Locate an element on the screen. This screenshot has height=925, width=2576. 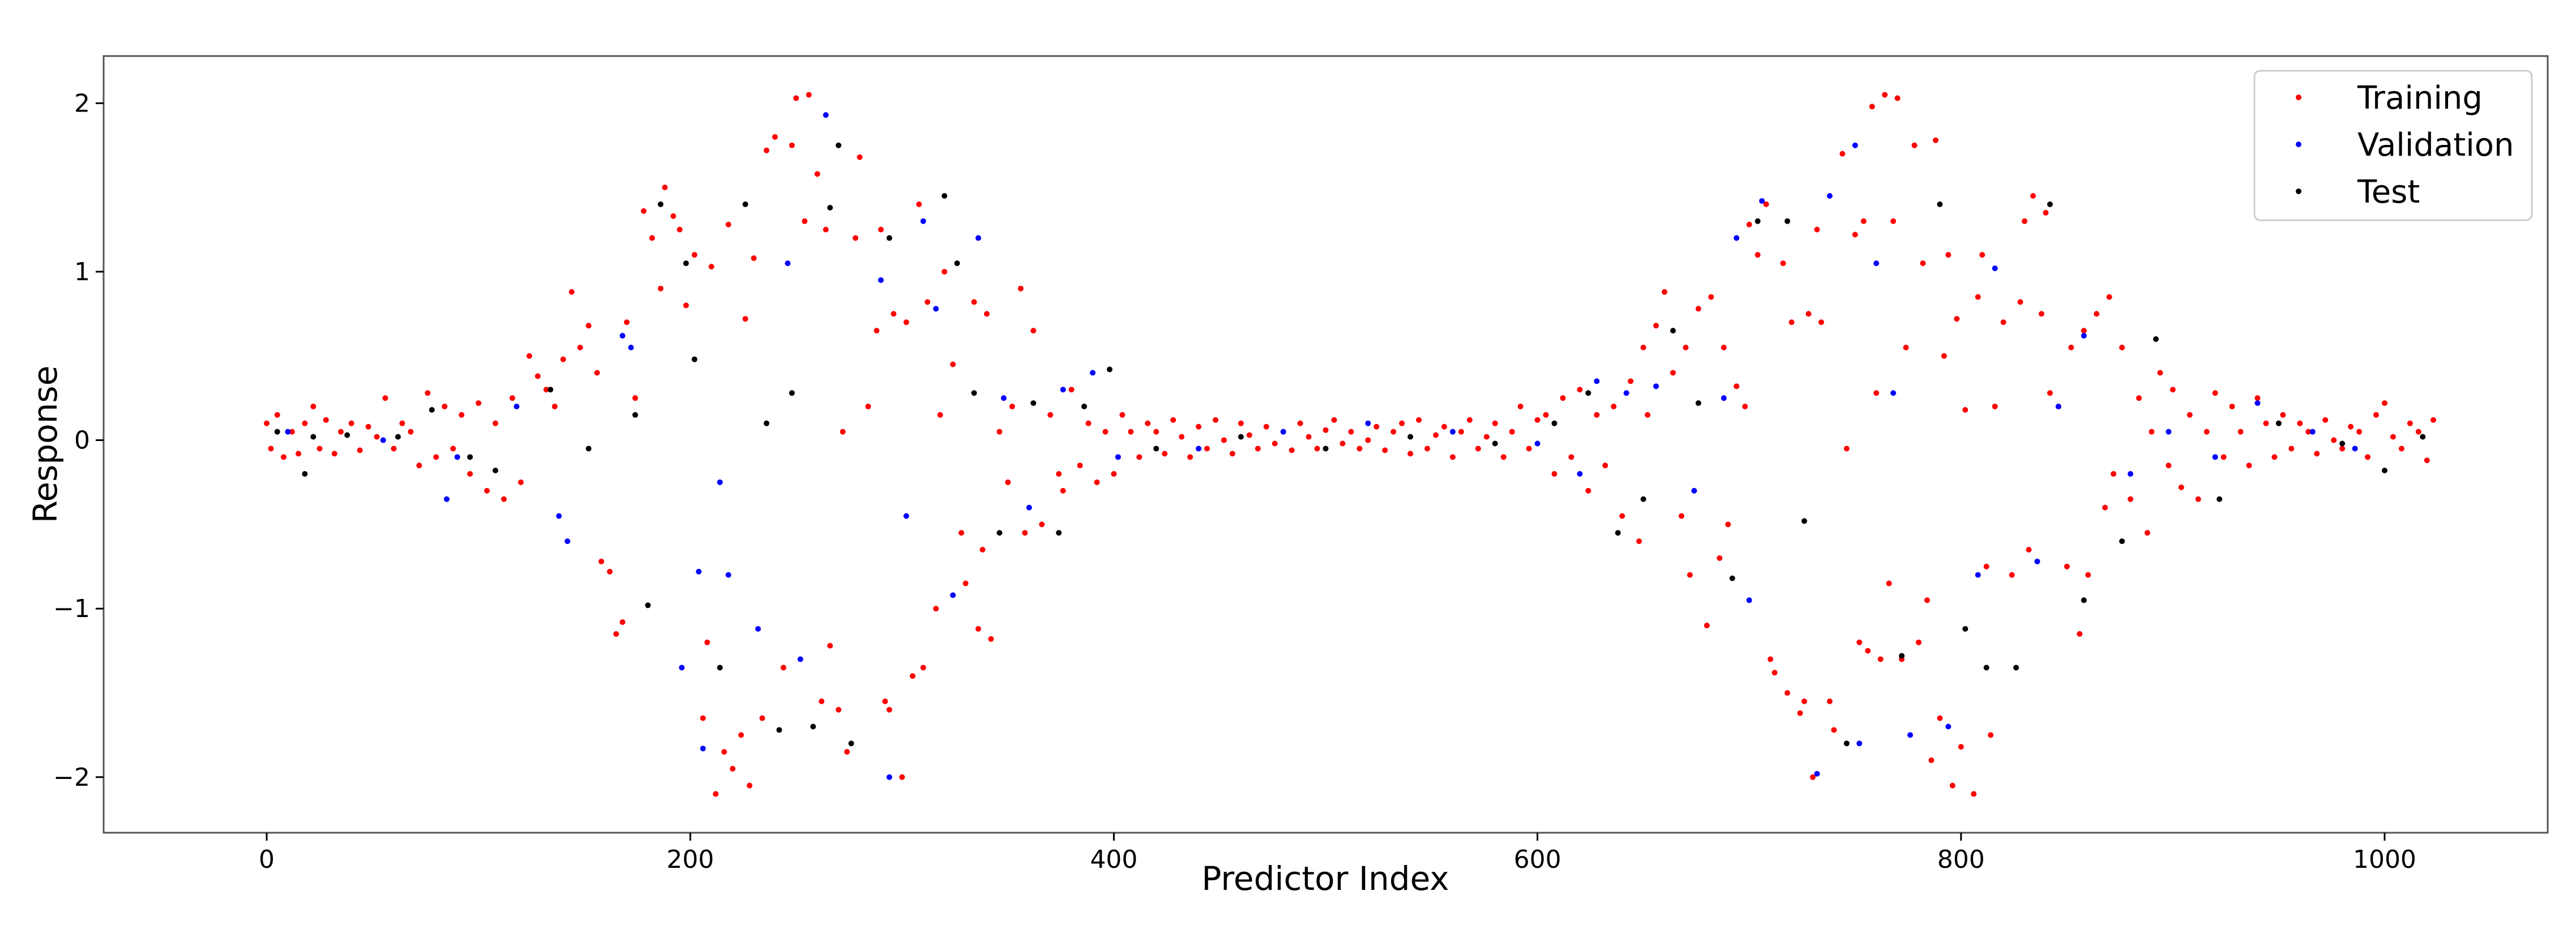
y-tick-label: −1 is located at coordinates (71, 608).